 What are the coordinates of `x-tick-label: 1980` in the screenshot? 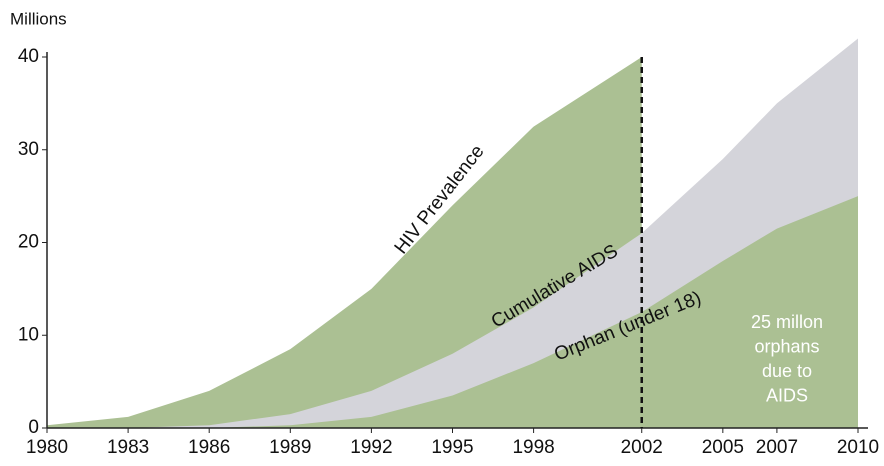 It's located at (47, 447).